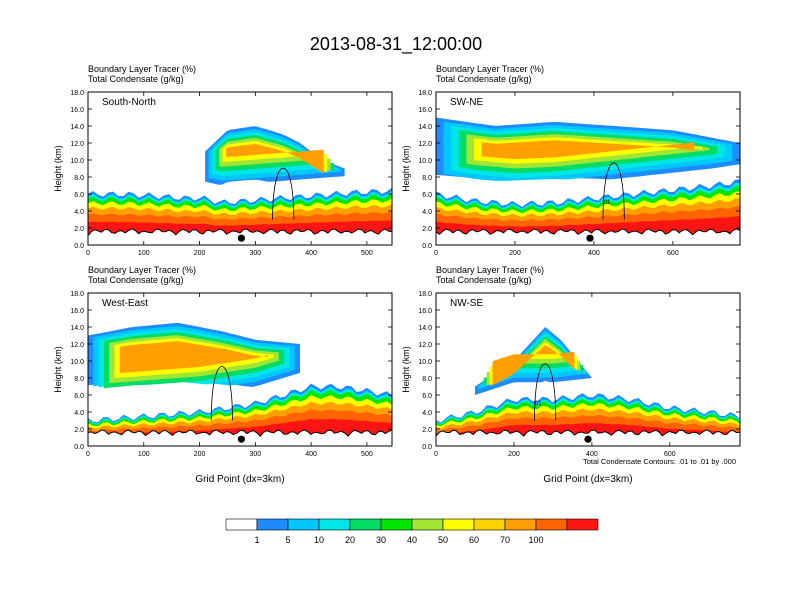 The width and height of the screenshot is (792, 612). Describe the element at coordinates (256, 540) in the screenshot. I see `colorbar-label: 1` at that location.